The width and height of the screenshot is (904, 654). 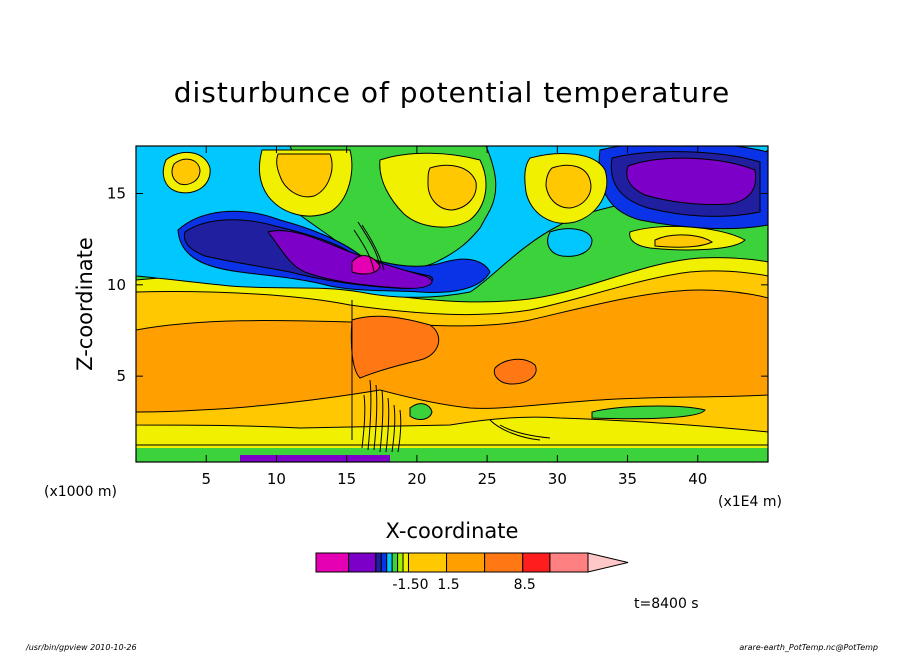 I want to click on x-axis-unit: (x1E4 m), so click(x=750, y=502).